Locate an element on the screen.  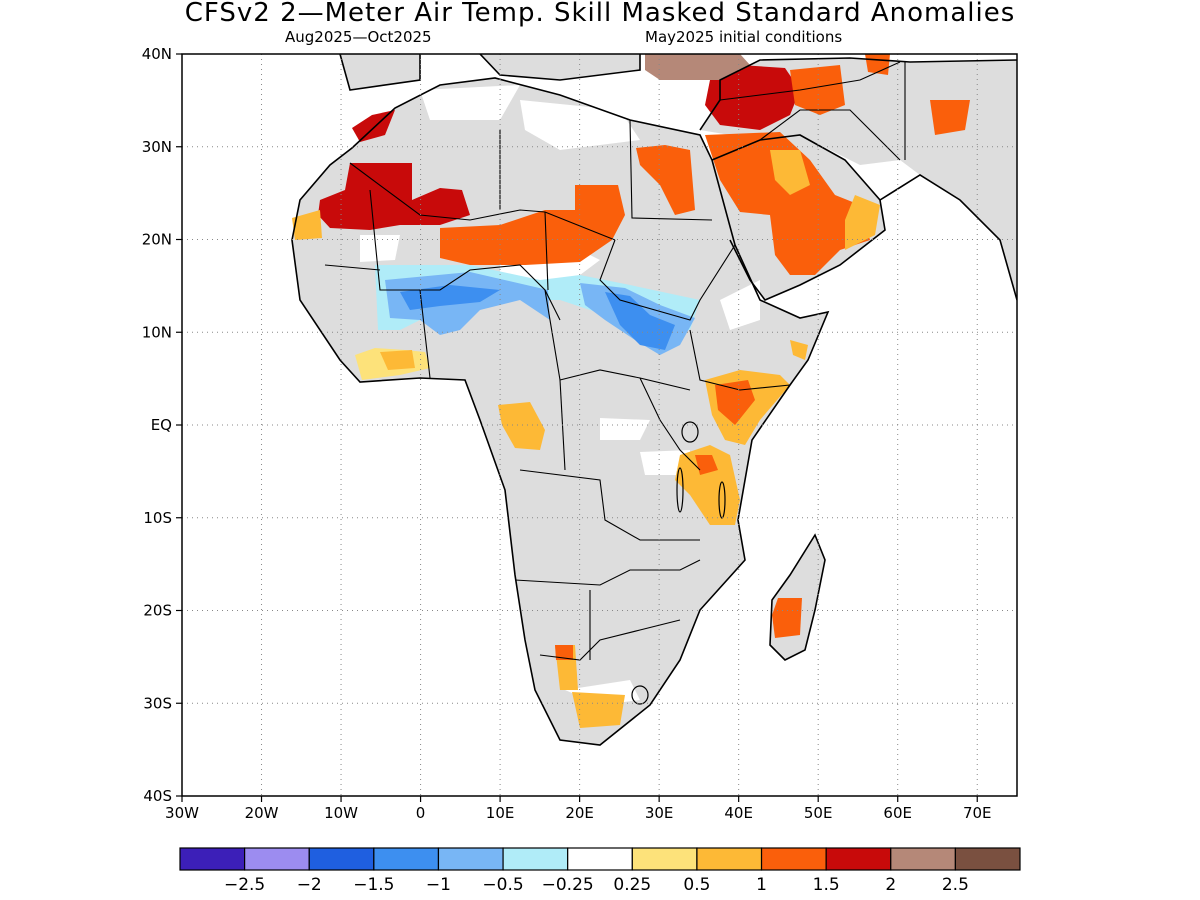
tick-label-lon: 0 is located at coordinates (421, 813).